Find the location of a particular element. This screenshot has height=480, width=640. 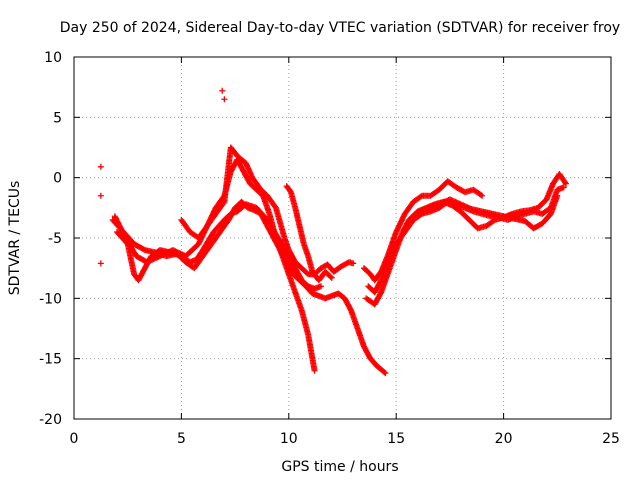

x-tick-label: 0 is located at coordinates (74, 439).